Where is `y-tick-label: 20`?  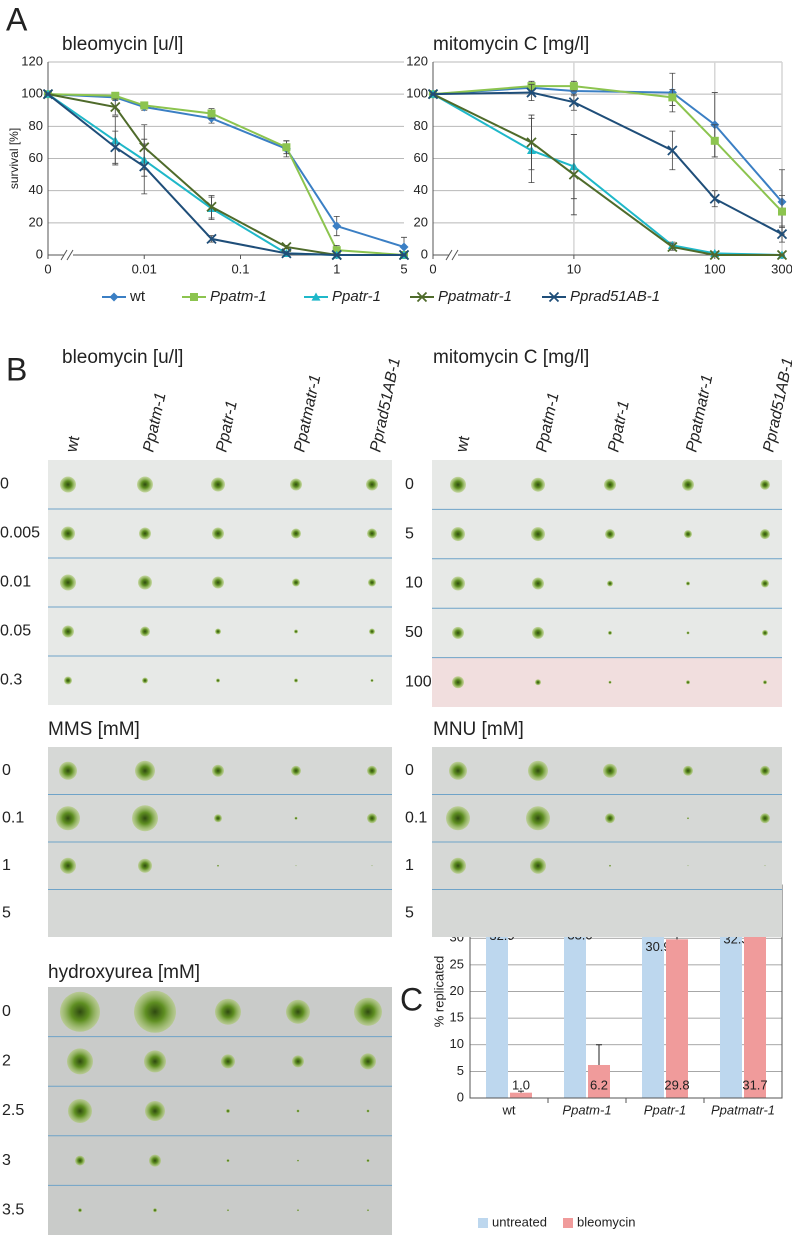 y-tick-label: 20 is located at coordinates (457, 990).